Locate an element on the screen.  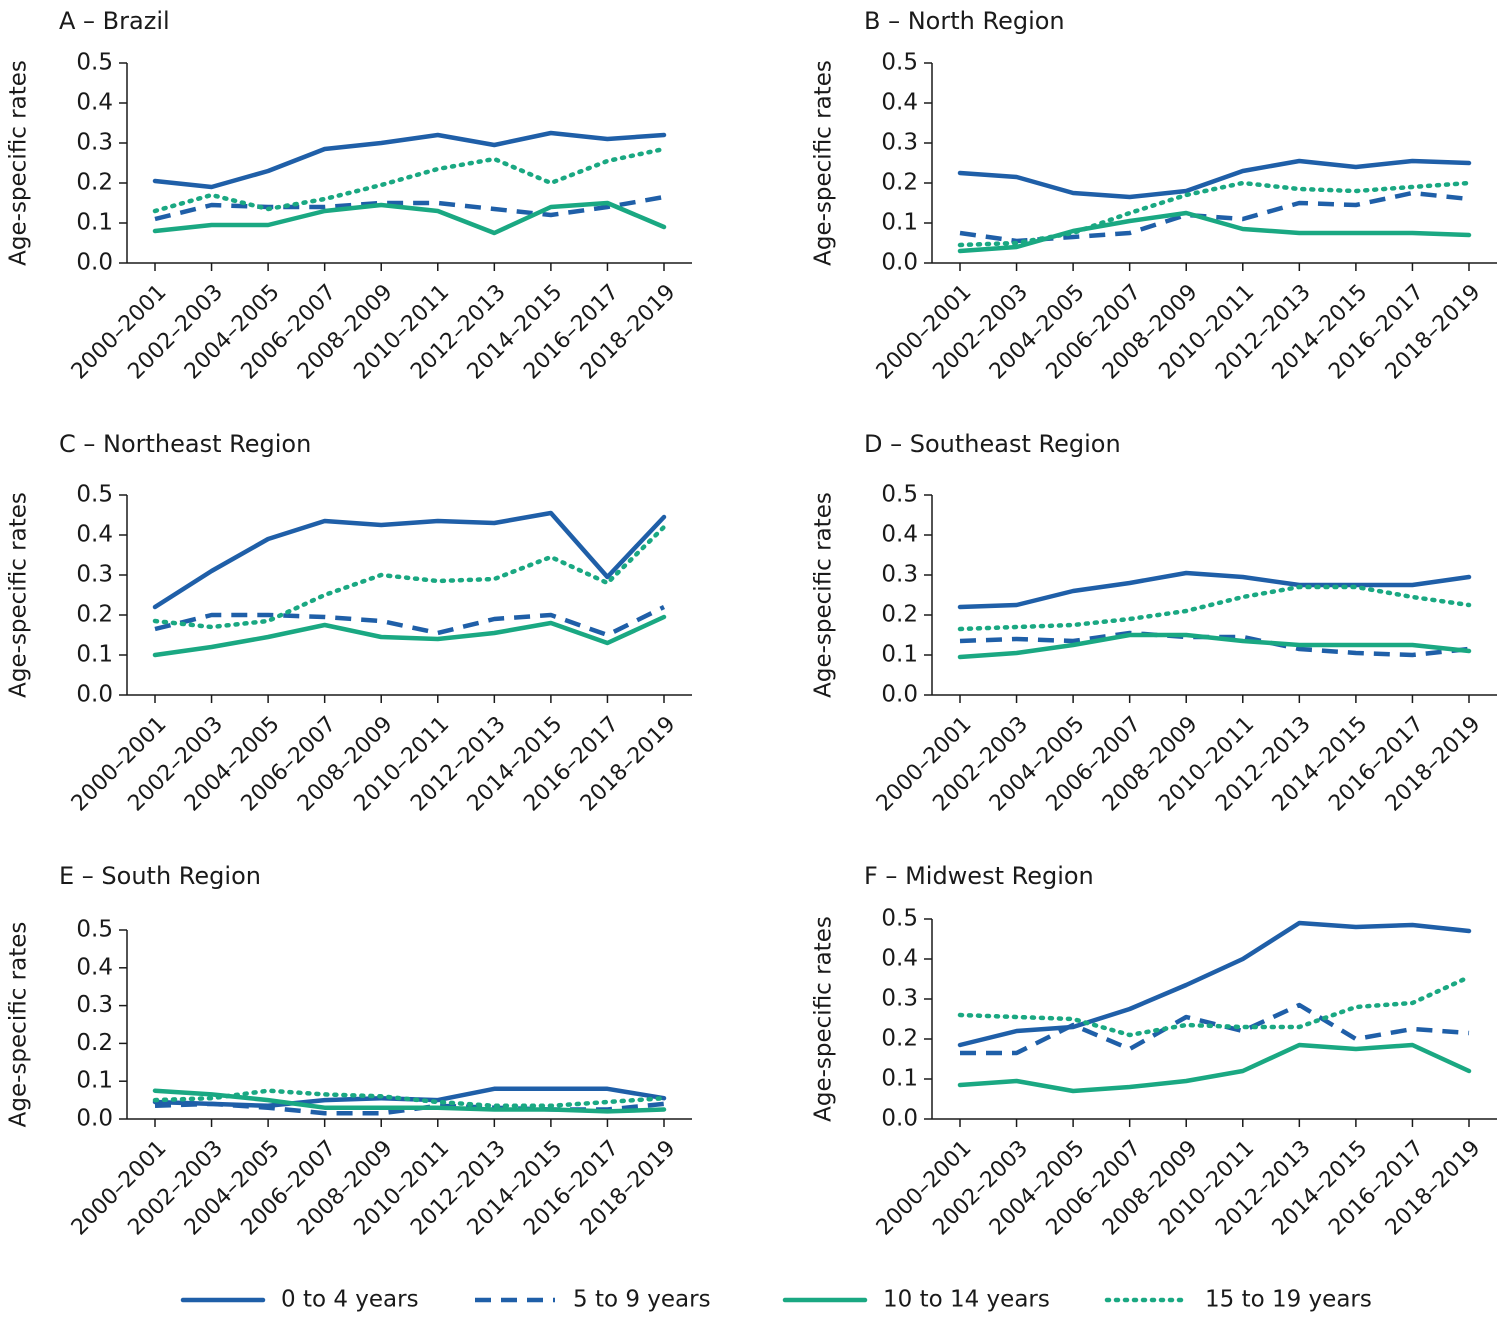
panel-title: C – Northeast Region is located at coordinates (185, 444).